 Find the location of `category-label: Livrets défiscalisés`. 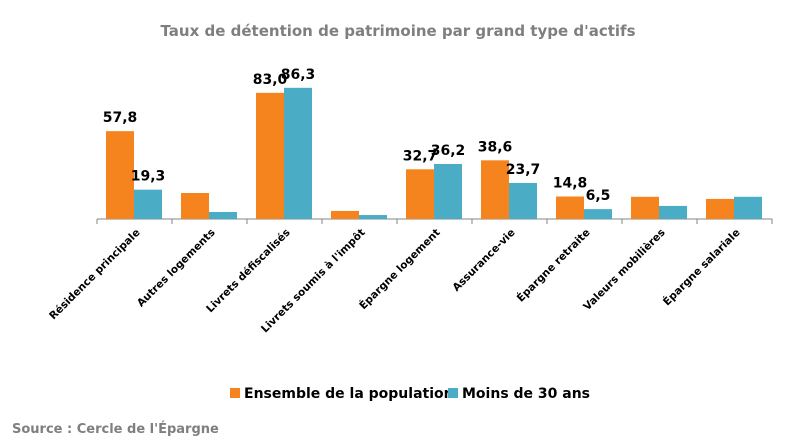

category-label: Livrets défiscalisés is located at coordinates (248, 271).